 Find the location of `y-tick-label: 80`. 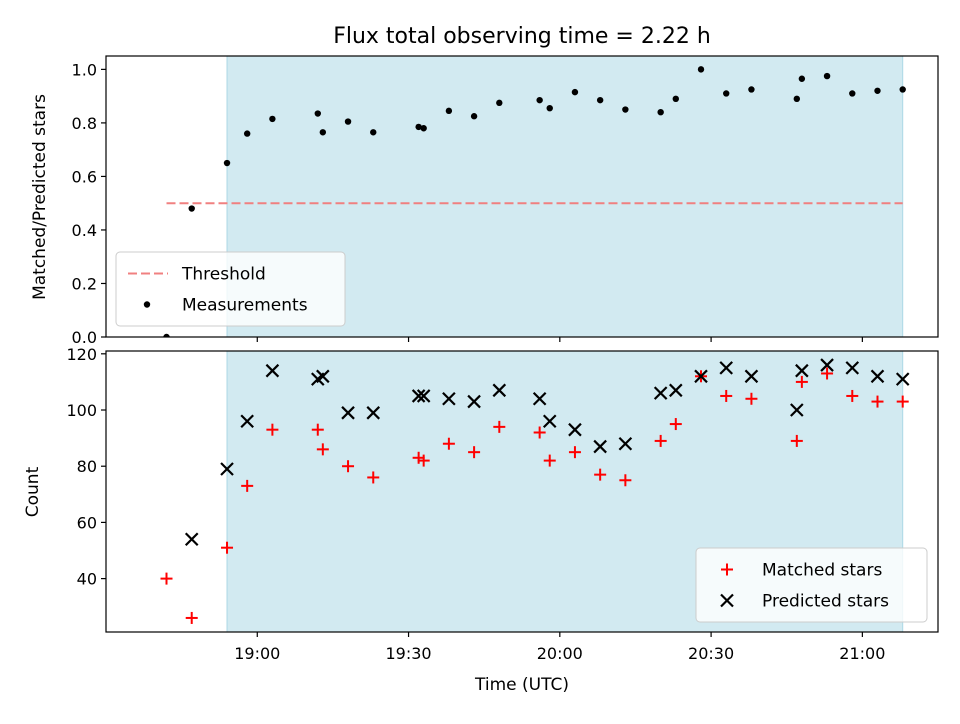

y-tick-label: 80 is located at coordinates (87, 466).